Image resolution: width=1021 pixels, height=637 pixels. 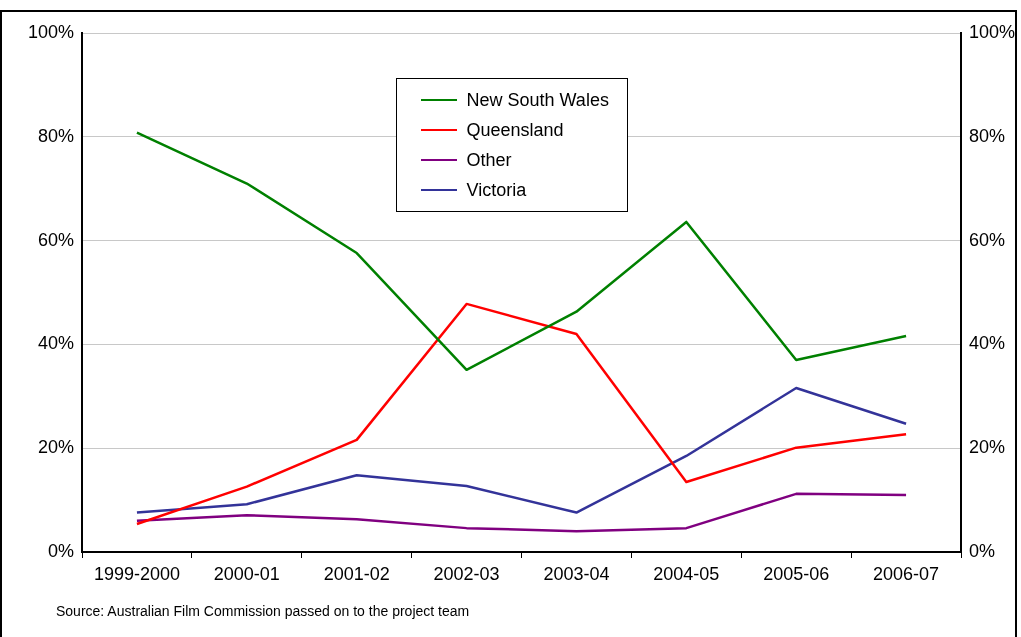 What do you see at coordinates (987, 239) in the screenshot?
I see `y2-tick-label: 60%` at bounding box center [987, 239].